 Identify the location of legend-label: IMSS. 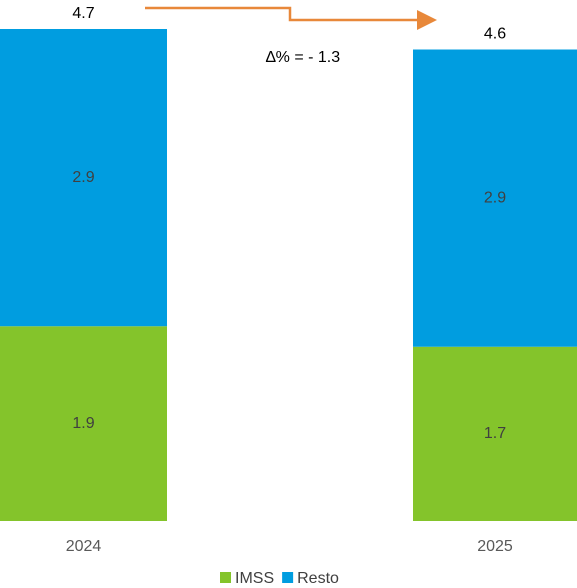
(254, 578).